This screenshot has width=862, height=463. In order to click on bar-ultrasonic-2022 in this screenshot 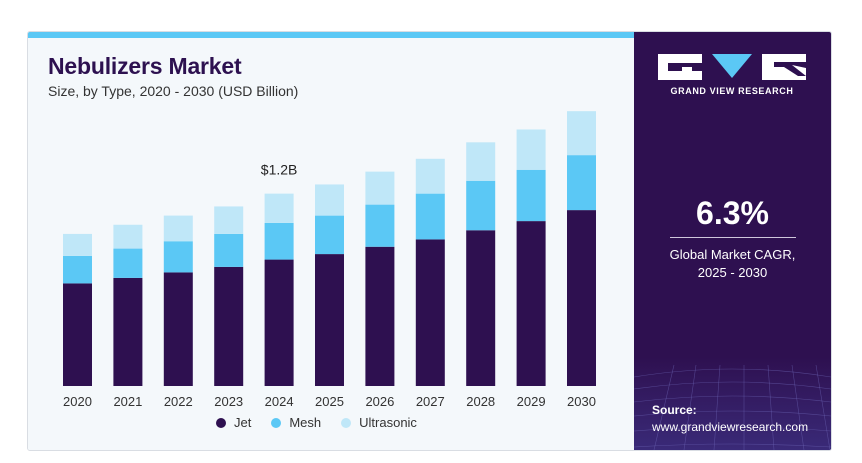, I will do `click(178, 228)`.